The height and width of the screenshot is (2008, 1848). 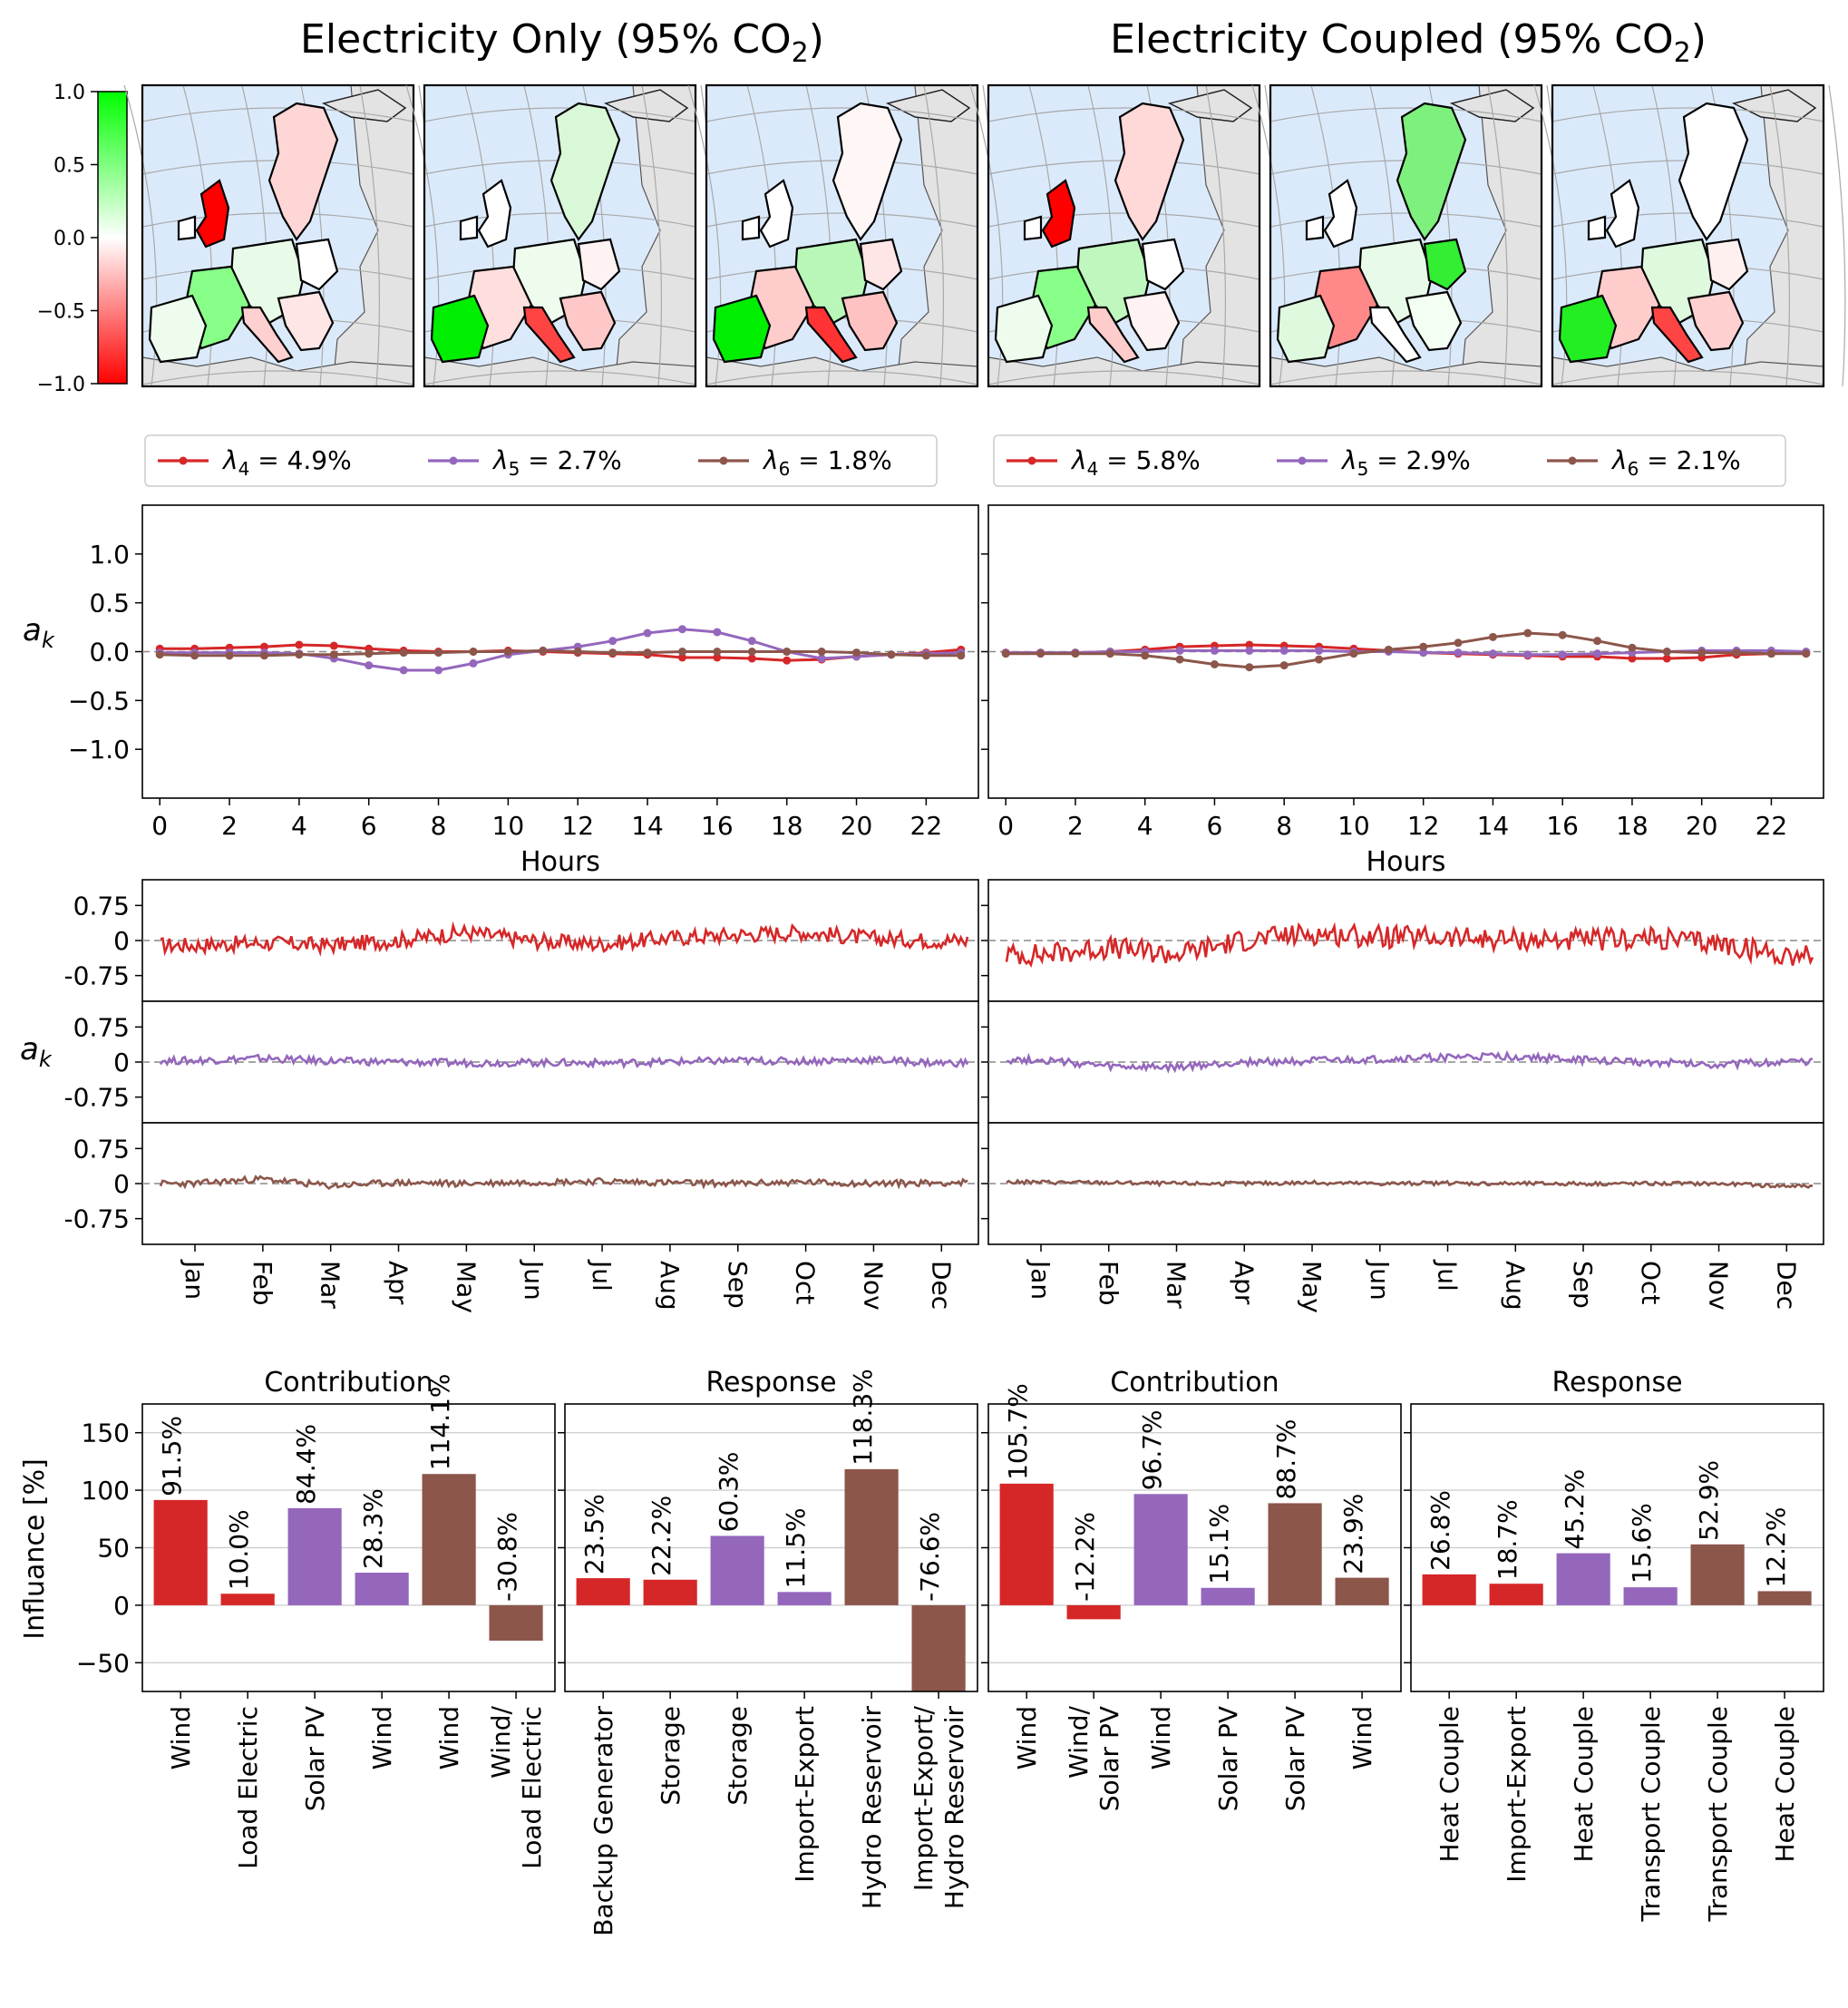 What do you see at coordinates (872, 1808) in the screenshot?
I see `x-tick-label: Hydro Reservoir` at bounding box center [872, 1808].